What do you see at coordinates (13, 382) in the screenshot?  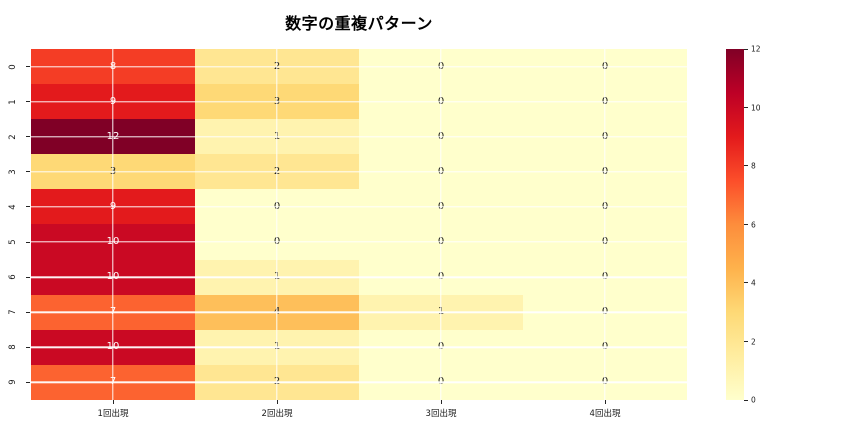 I see `y-tick-label-9: 9` at bounding box center [13, 382].